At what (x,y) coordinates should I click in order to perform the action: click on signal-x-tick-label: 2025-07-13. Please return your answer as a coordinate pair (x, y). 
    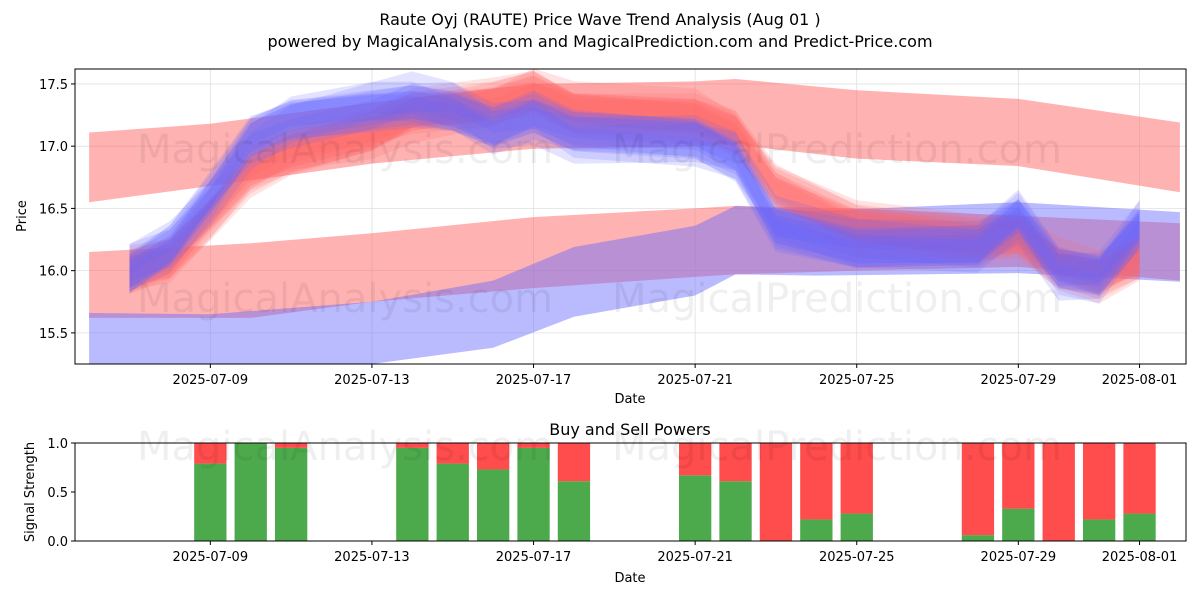
    Looking at the image, I should click on (372, 557).